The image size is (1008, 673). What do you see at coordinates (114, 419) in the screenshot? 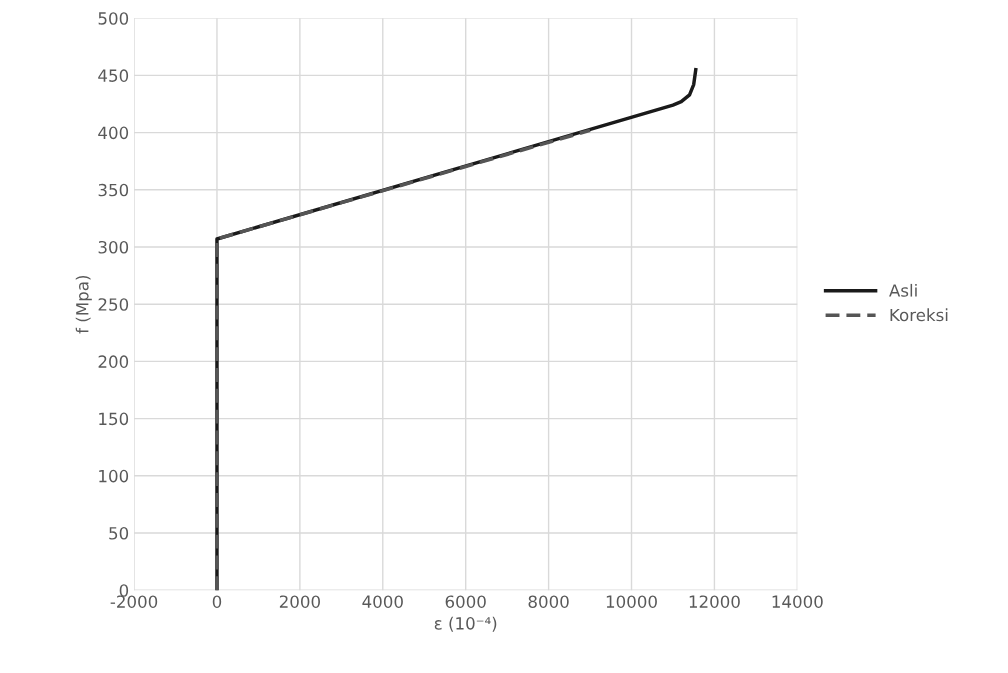
I see `y-tick-label: 150` at bounding box center [114, 419].